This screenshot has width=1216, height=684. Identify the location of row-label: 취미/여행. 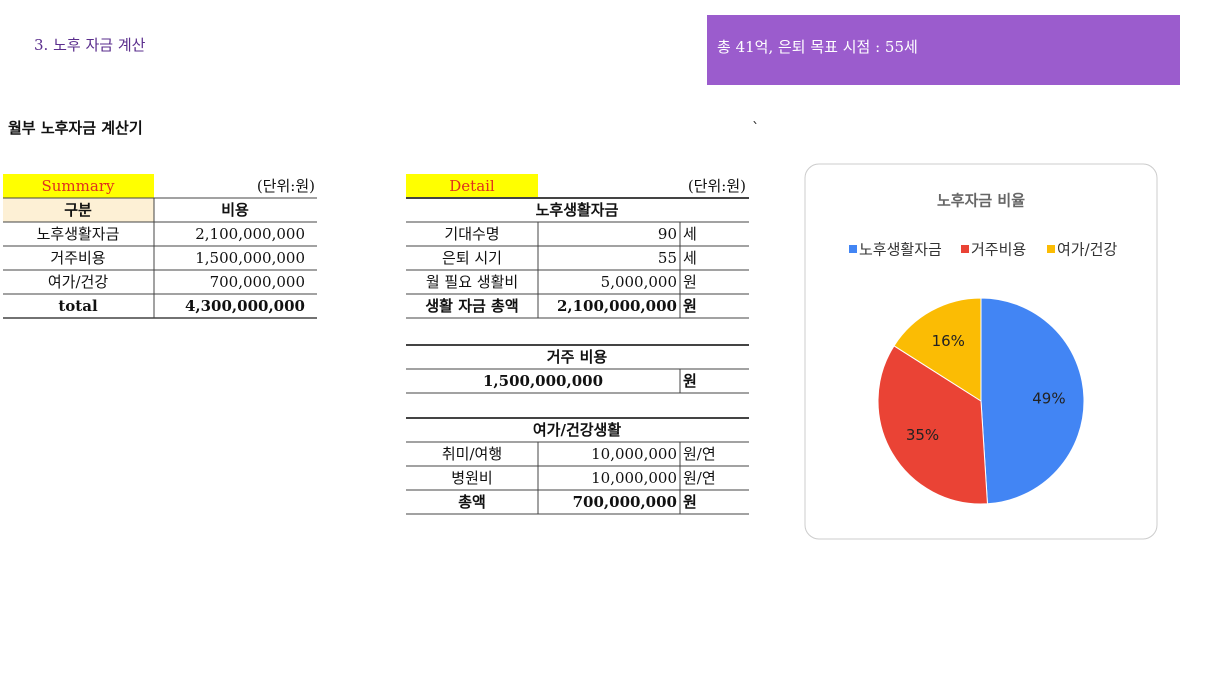
(472, 454).